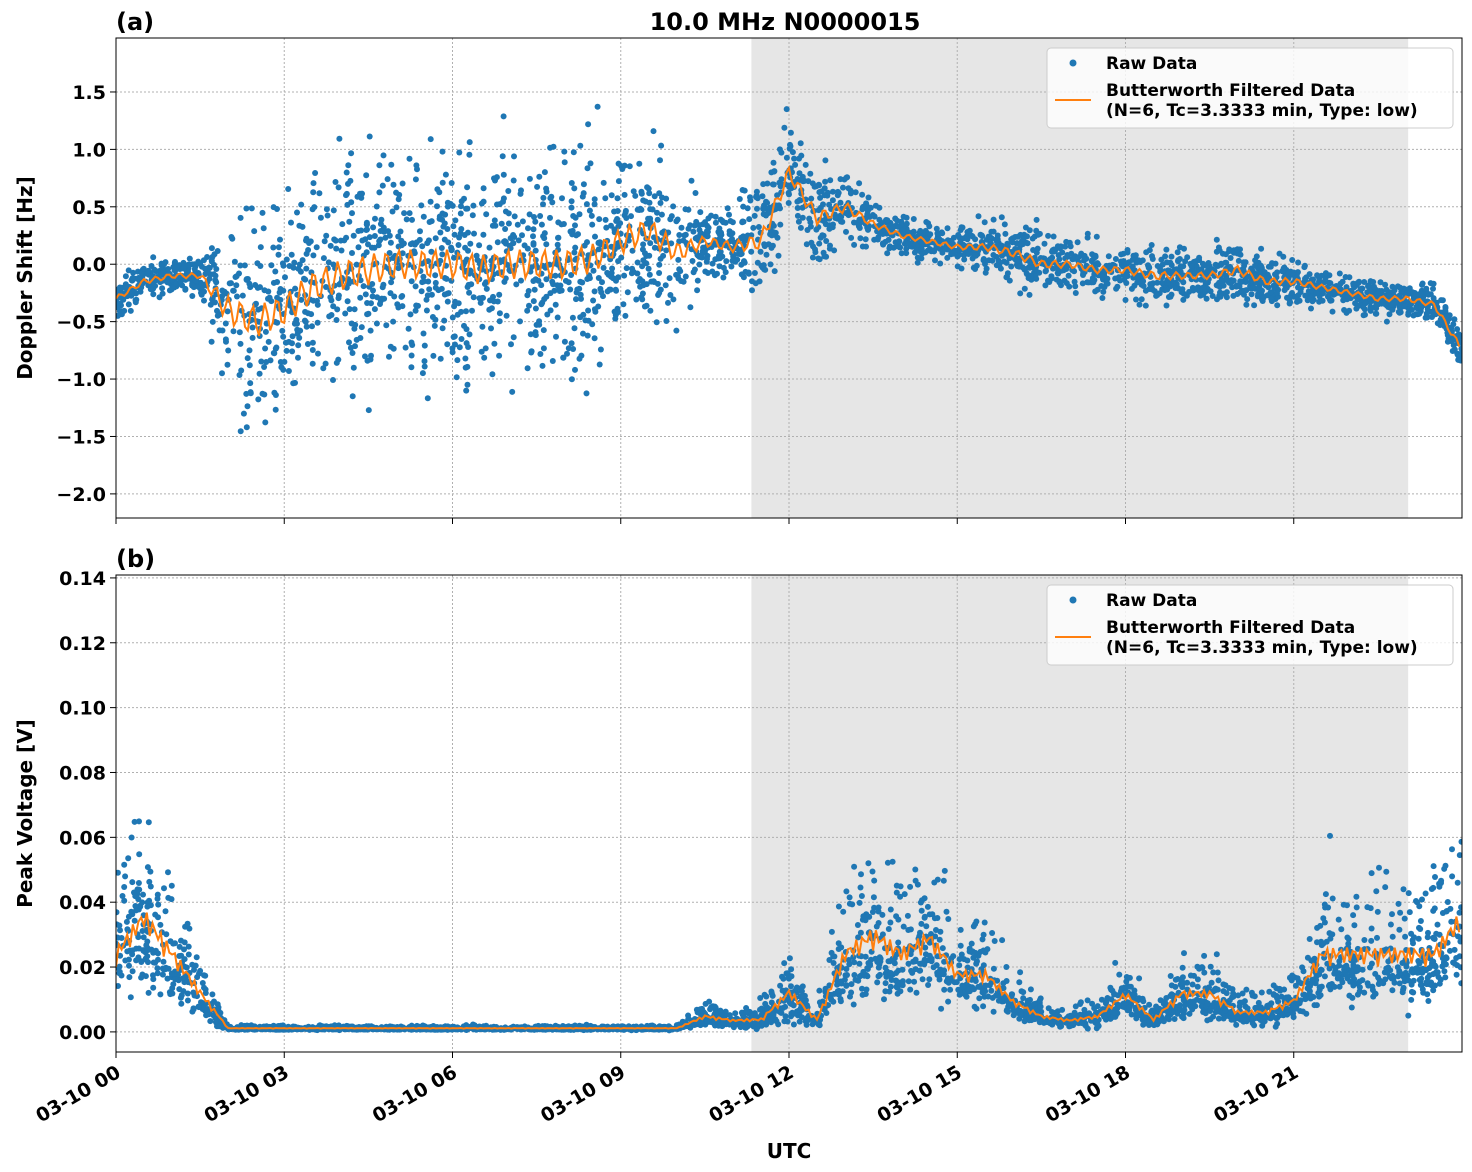 The width and height of the screenshot is (1472, 1172). What do you see at coordinates (1073, 63) in the screenshot?
I see `legend-raw-marker` at bounding box center [1073, 63].